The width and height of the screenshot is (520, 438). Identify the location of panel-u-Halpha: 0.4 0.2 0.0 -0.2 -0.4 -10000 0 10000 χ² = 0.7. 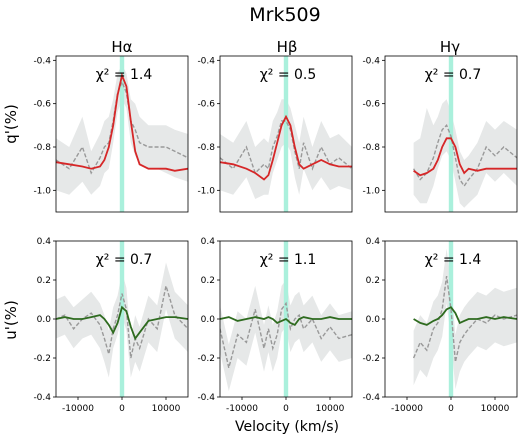
(111, 325).